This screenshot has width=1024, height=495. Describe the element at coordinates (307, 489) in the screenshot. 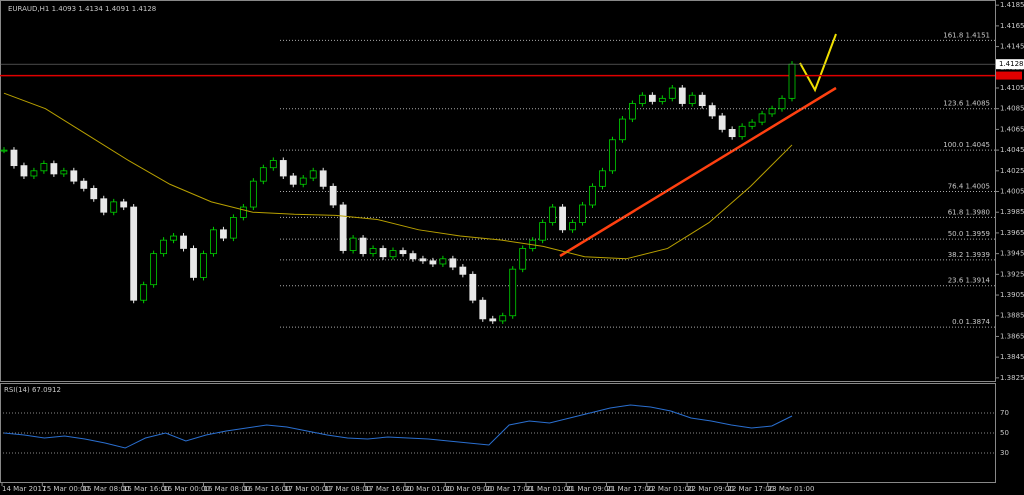

I see `x-tick-label: 17 Mar 00:00` at that location.